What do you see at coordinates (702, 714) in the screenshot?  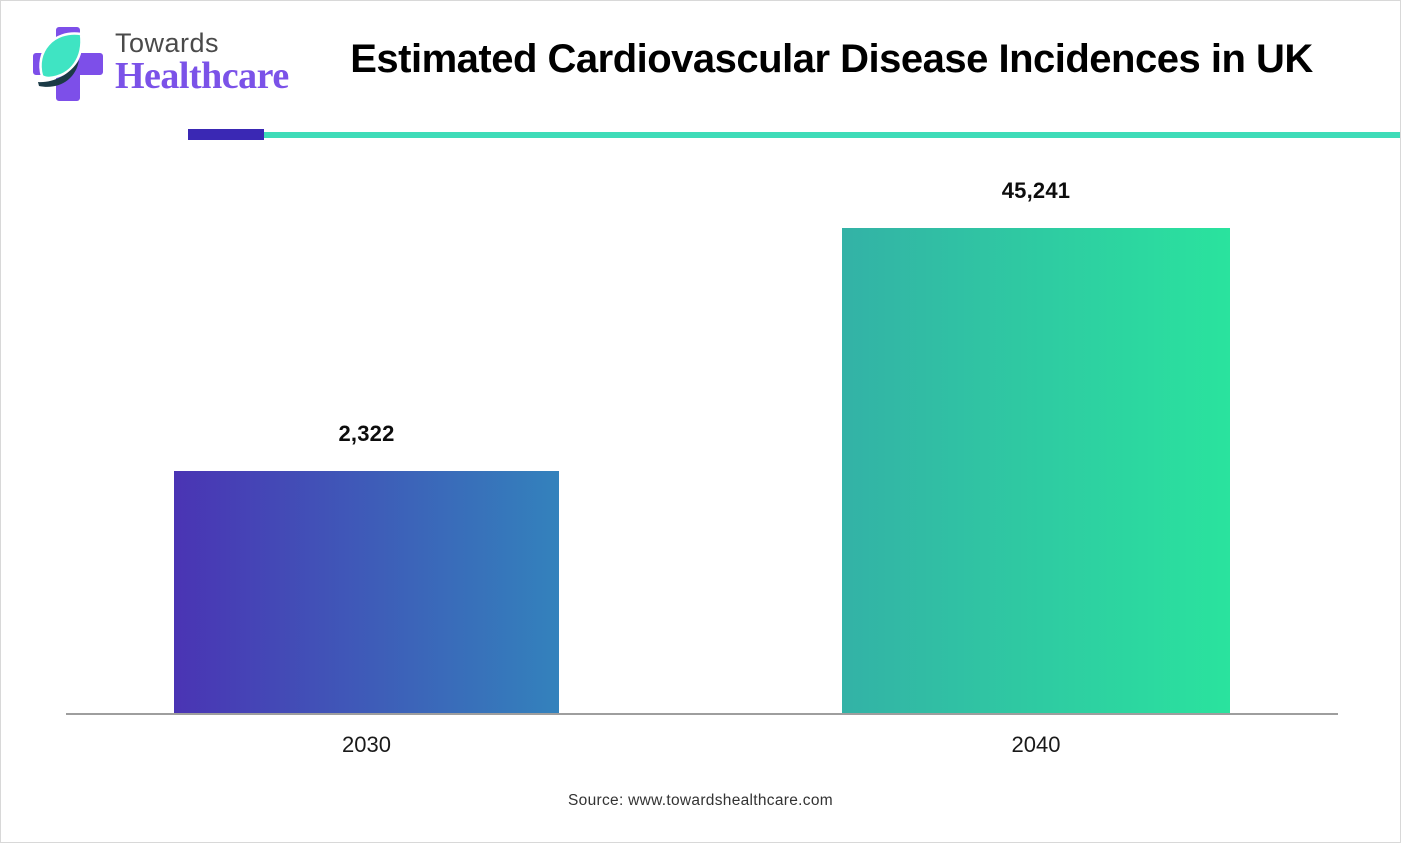 I see `x-axis-line` at bounding box center [702, 714].